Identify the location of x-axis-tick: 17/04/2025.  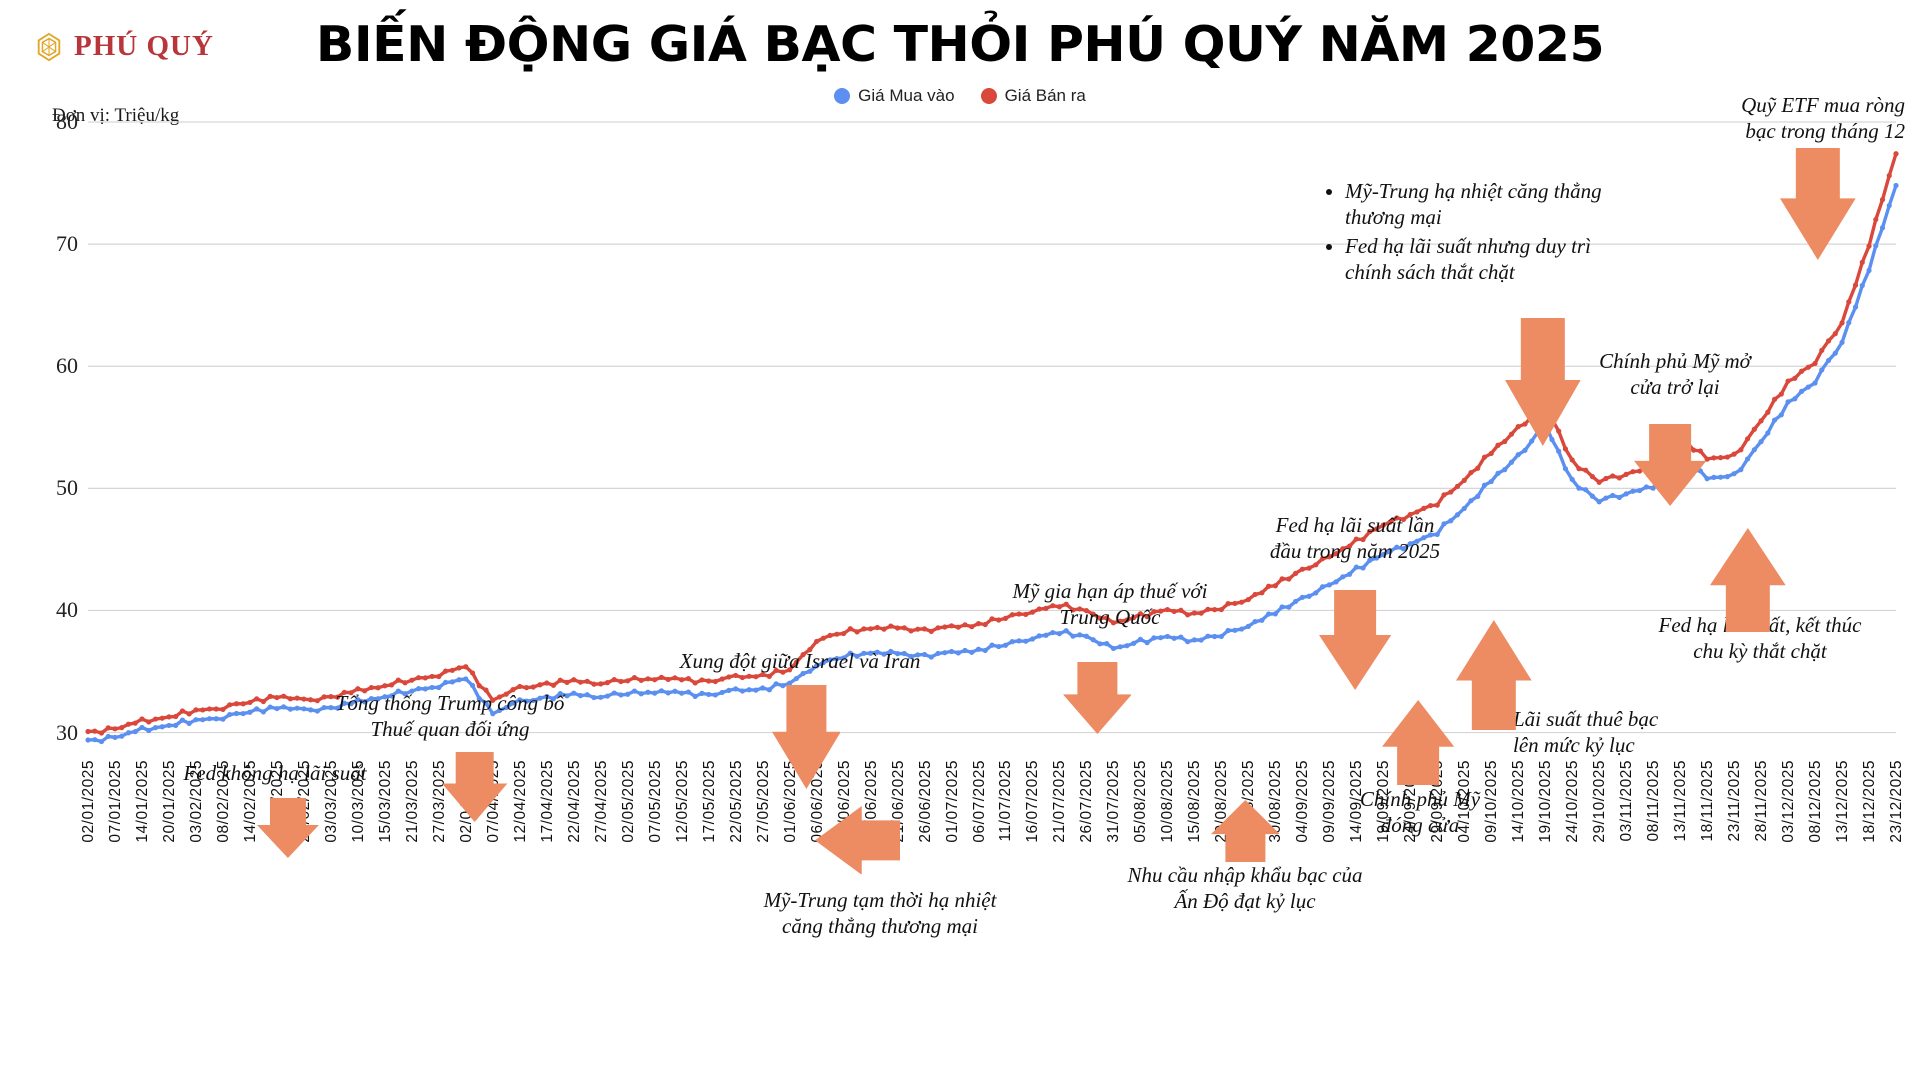
(547, 801).